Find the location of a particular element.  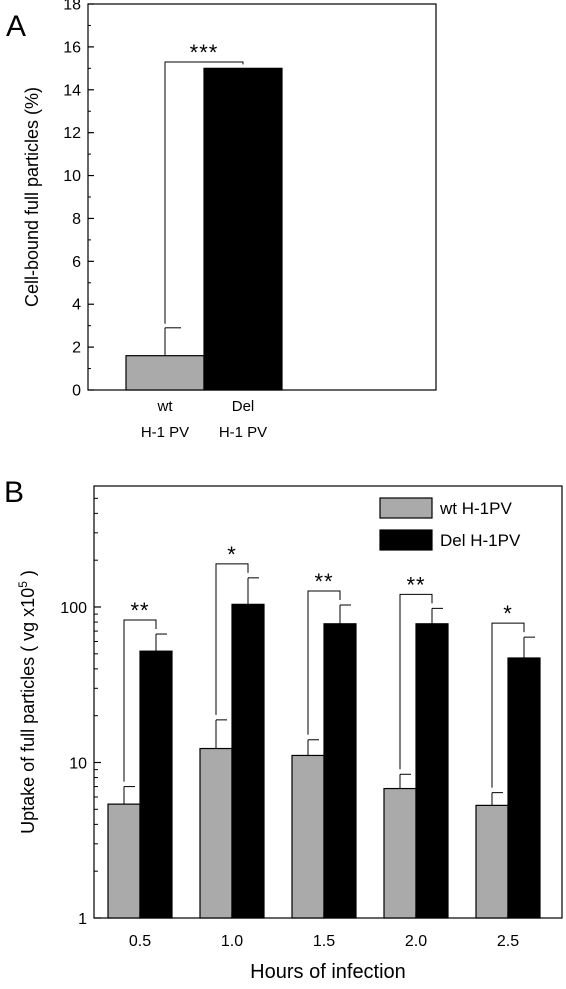

panel-a-y-tick-label: 0 is located at coordinates (76, 391).